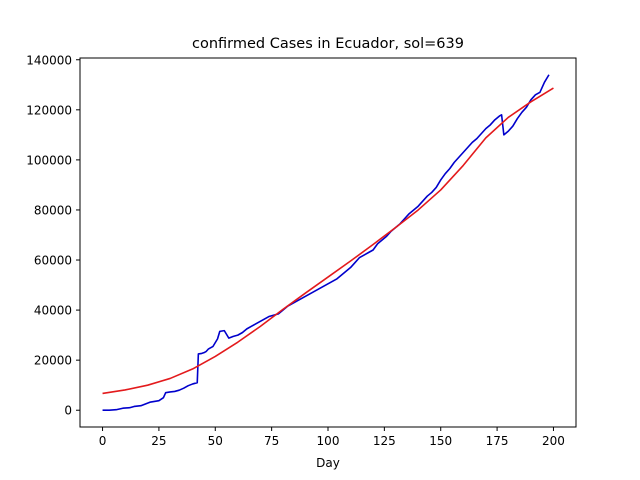 The width and height of the screenshot is (640, 480). I want to click on x-tick-label: 0, so click(103, 441).